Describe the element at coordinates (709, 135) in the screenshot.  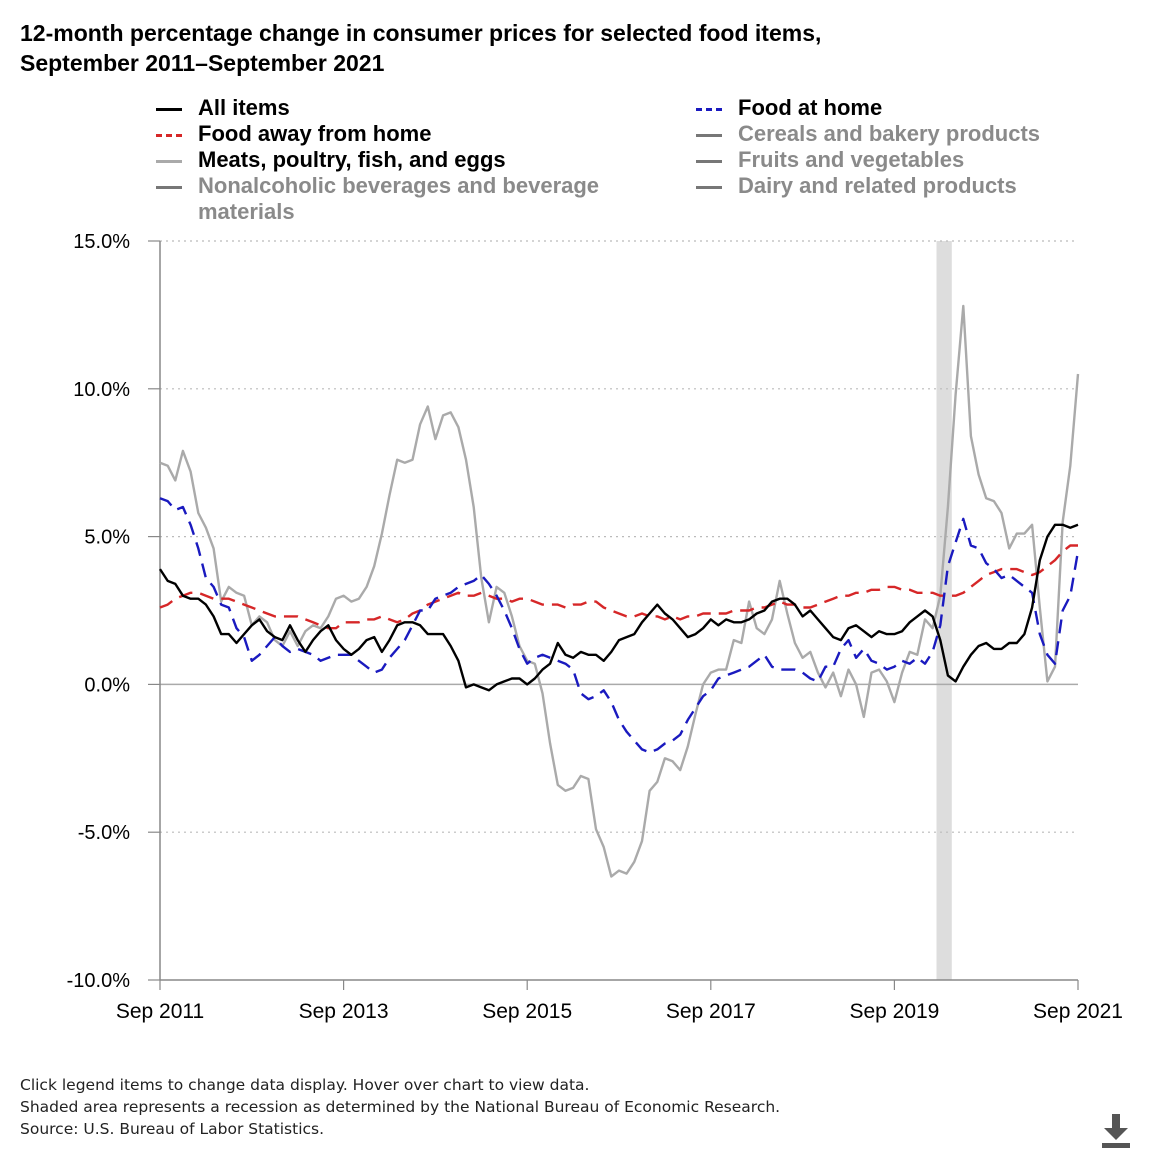
I see `legend-swatch-cereals-and-bakery` at that location.